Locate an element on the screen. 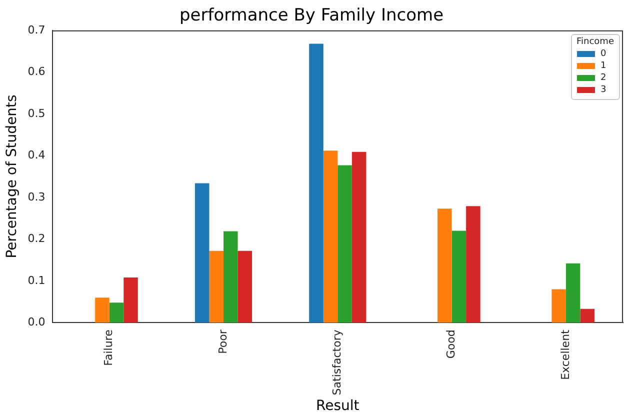 This screenshot has height=419, width=624. legend-title: Fincome is located at coordinates (595, 42).